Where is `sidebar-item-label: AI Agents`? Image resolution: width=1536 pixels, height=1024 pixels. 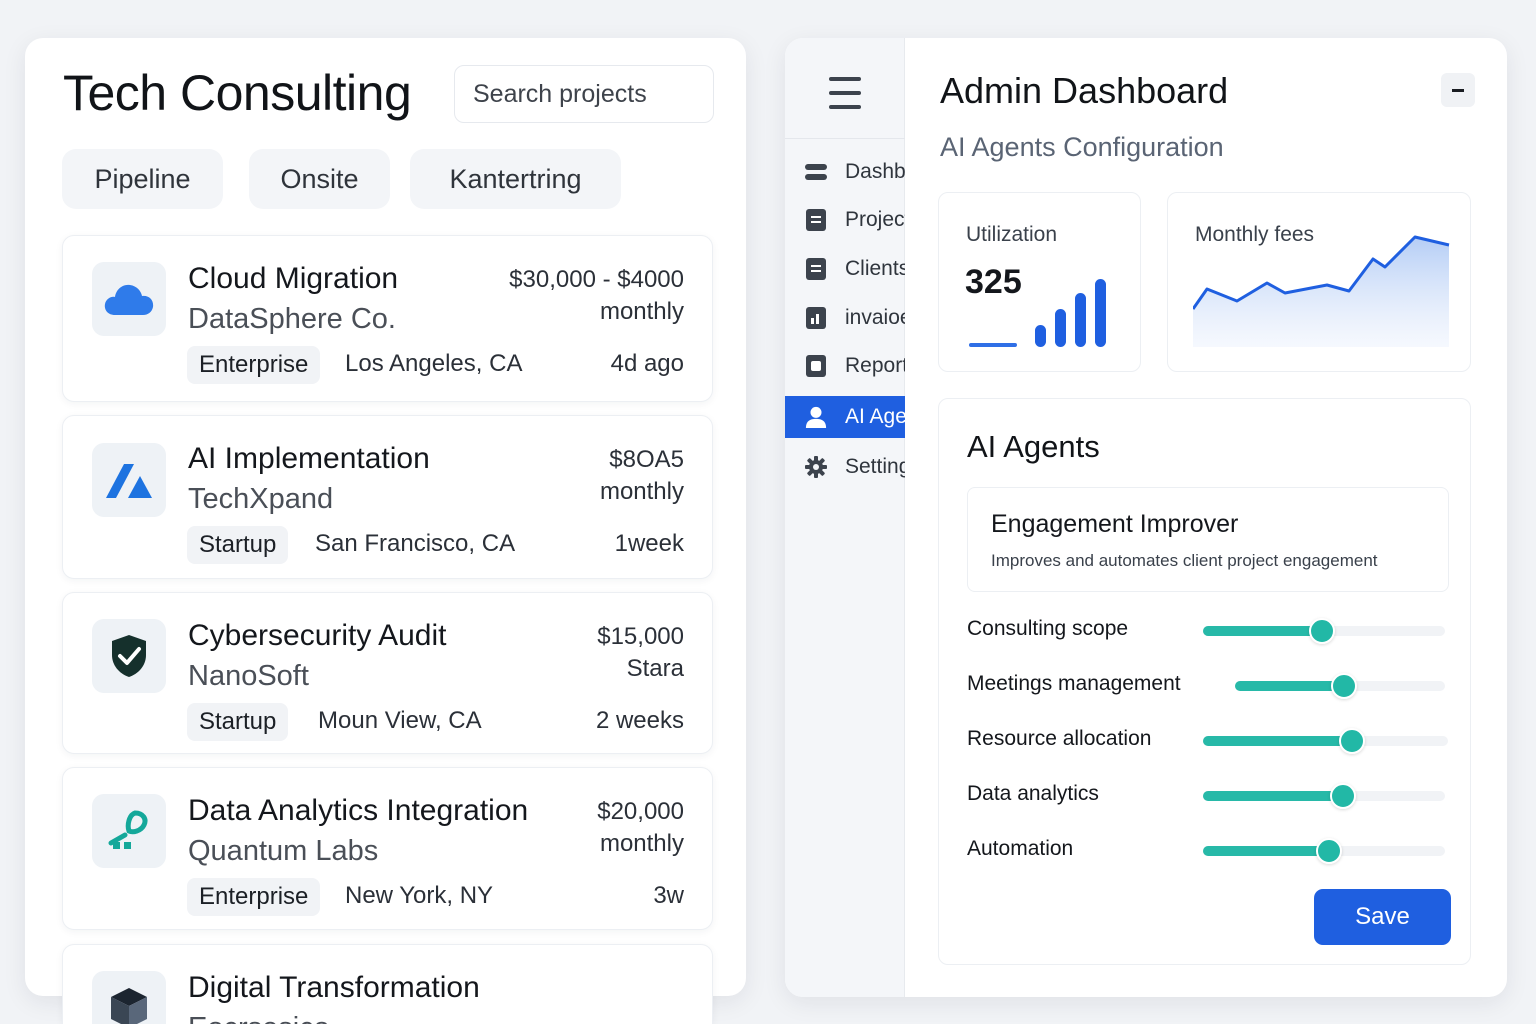 sidebar-item-label: AI Agents is located at coordinates (875, 416).